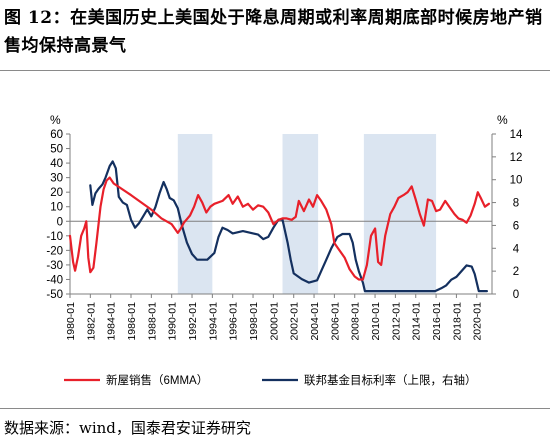 The image size is (550, 443). Describe the element at coordinates (234, 321) in the screenshot. I see `x-tick-label: 1996-01` at that location.